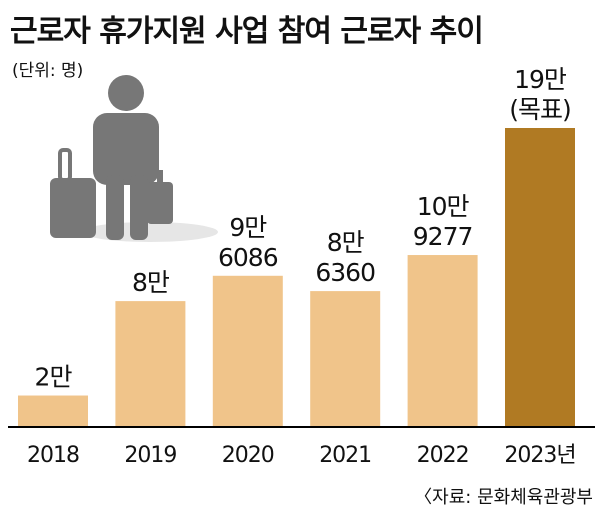 The image size is (603, 515). Describe the element at coordinates (503, 497) in the screenshot. I see `source-note: 〈자료: 문화체육관광부` at that location.